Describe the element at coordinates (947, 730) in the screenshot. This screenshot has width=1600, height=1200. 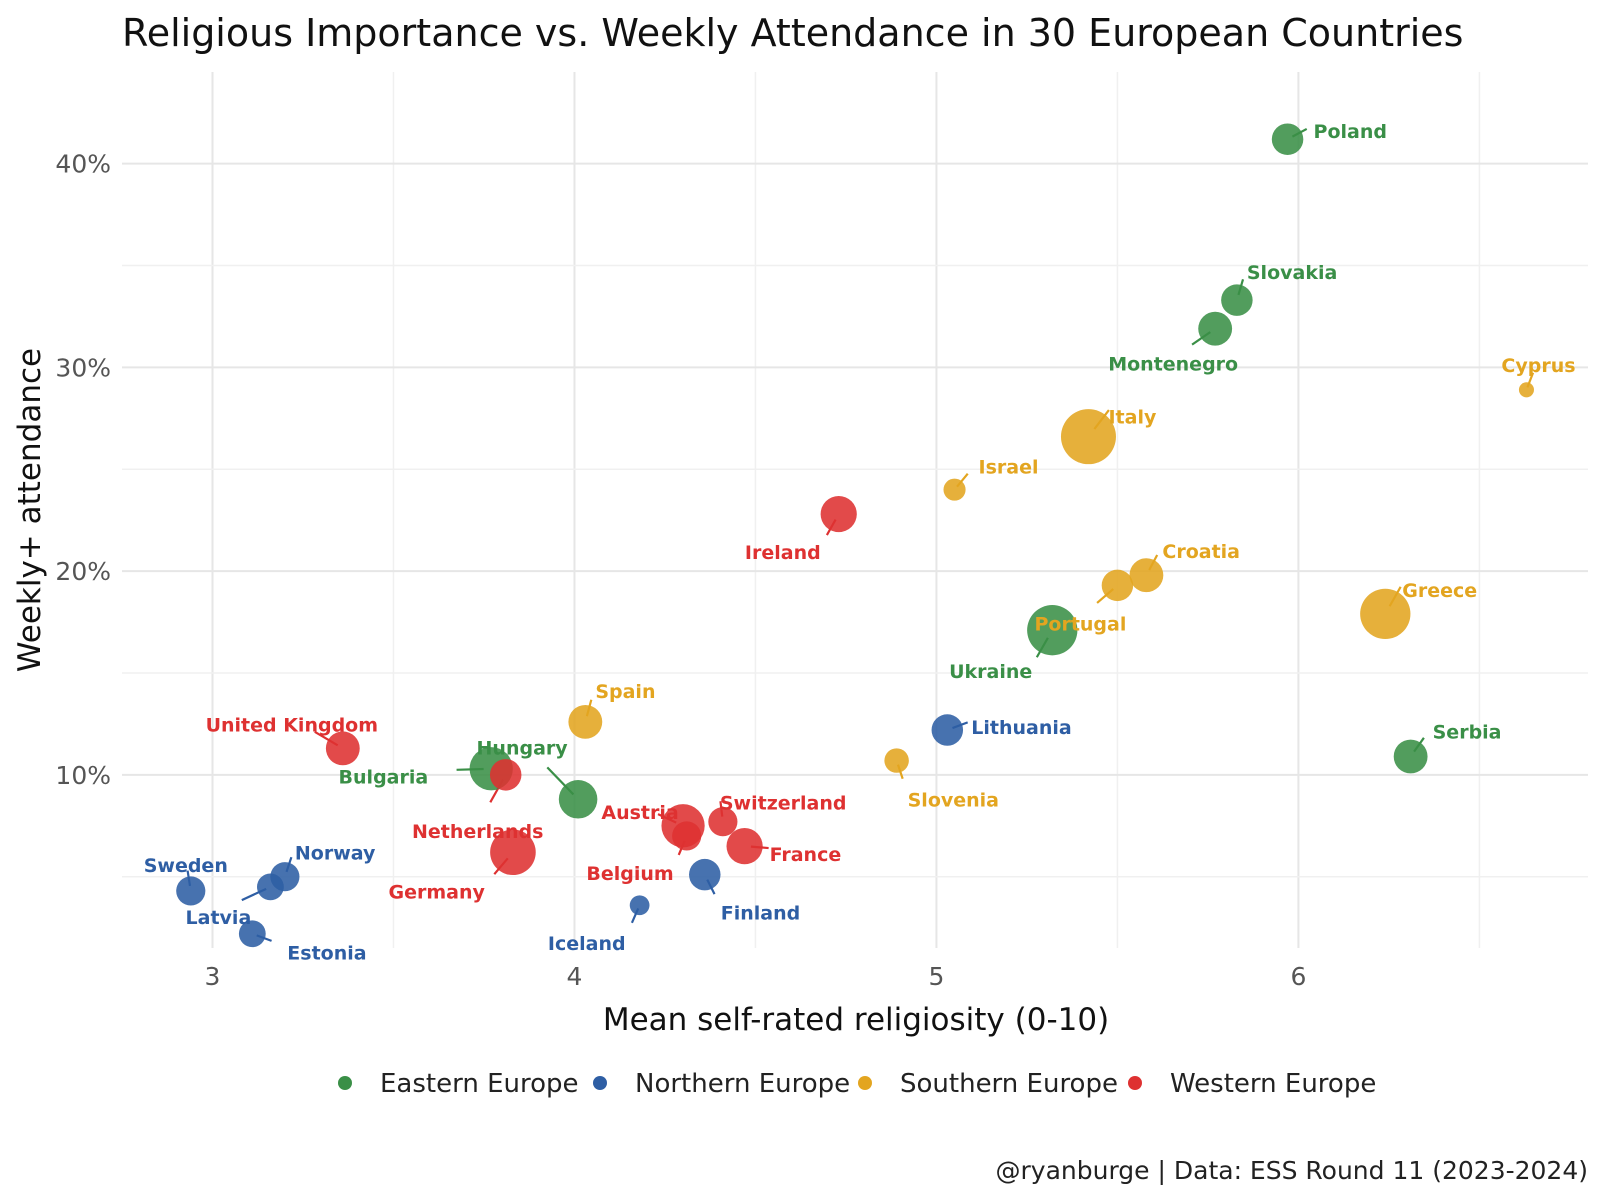
I see `point-lithuania` at that location.